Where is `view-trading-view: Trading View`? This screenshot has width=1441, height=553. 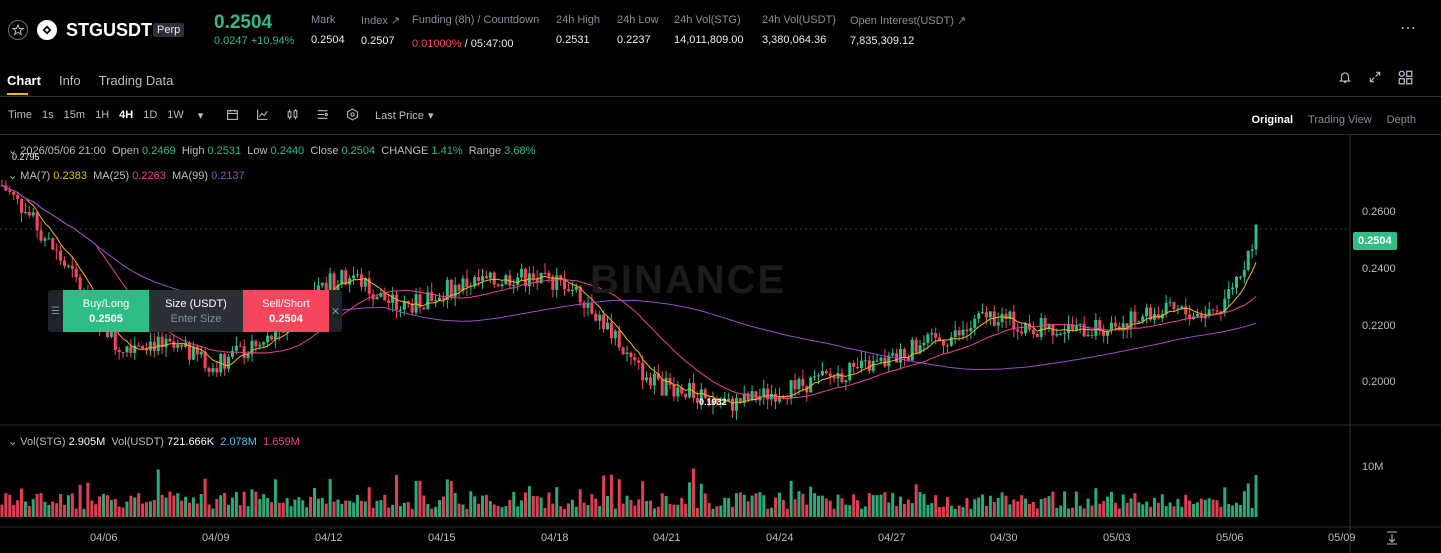
view-trading-view: Trading View is located at coordinates (1340, 120).